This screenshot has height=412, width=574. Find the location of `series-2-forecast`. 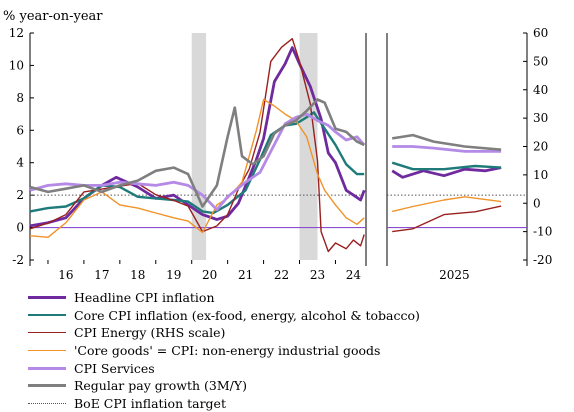

series-2-forecast is located at coordinates (447, 219).